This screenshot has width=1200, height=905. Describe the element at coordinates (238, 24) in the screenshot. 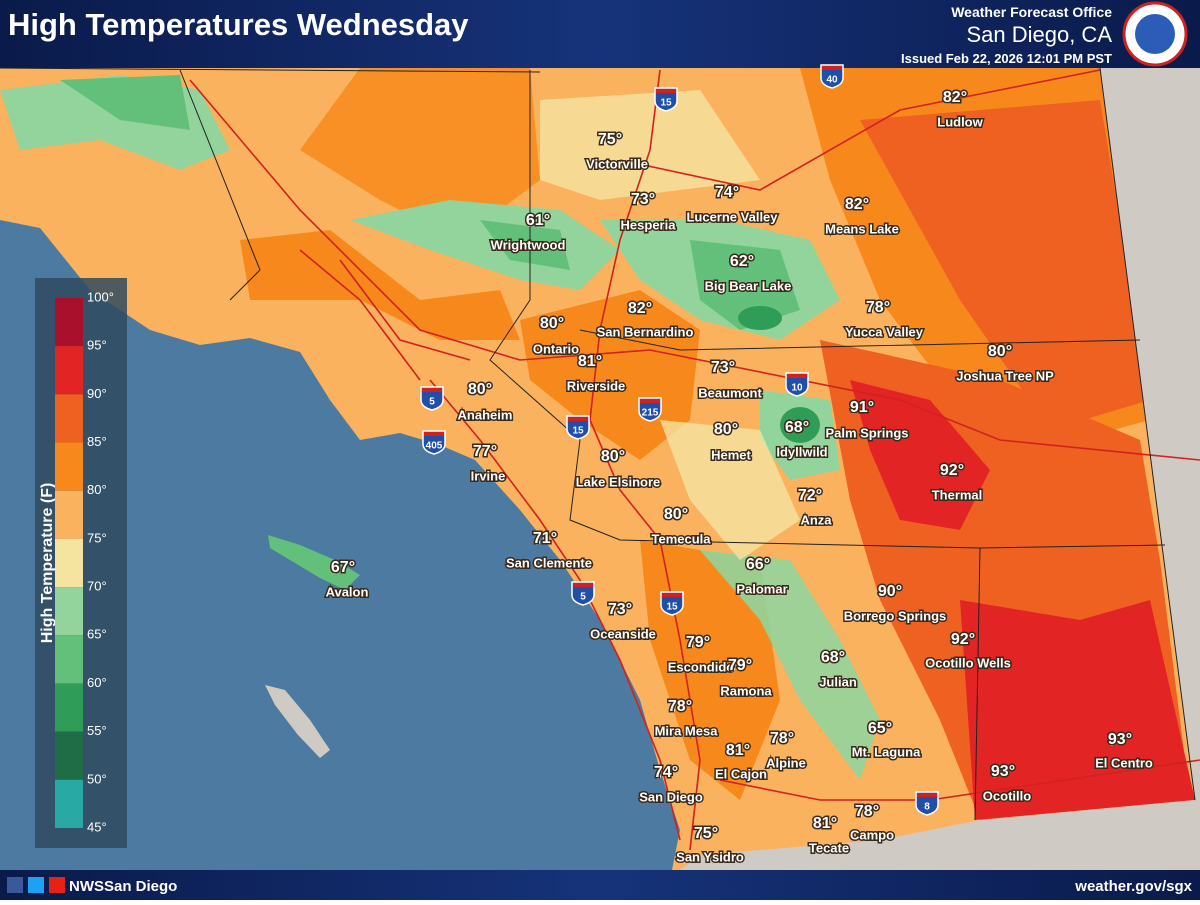

I see `title: High Temperatures Wednesday` at that location.